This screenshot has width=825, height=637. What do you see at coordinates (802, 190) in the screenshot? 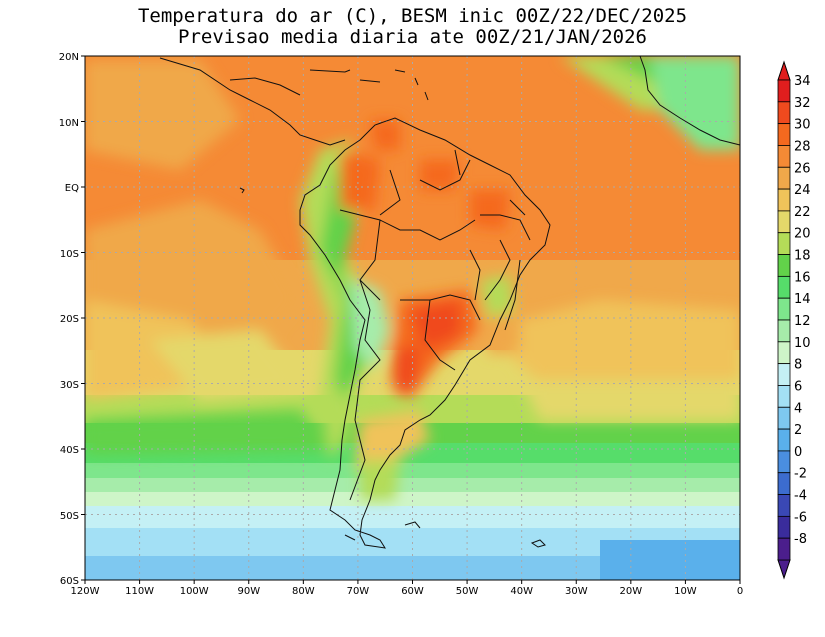
I see `colorbar-label: 24` at bounding box center [802, 190].